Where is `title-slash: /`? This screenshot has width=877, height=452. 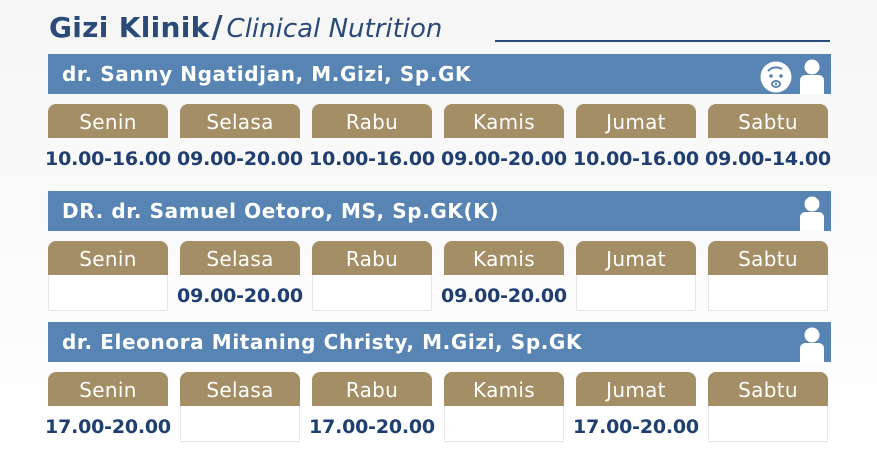
title-slash: / is located at coordinates (217, 27).